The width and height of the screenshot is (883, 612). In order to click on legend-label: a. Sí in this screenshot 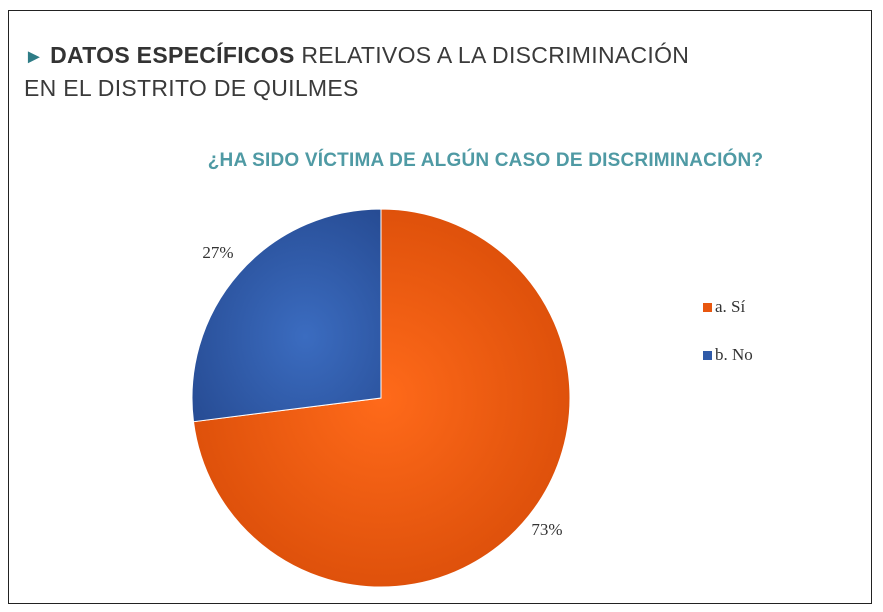, I will do `click(730, 306)`.